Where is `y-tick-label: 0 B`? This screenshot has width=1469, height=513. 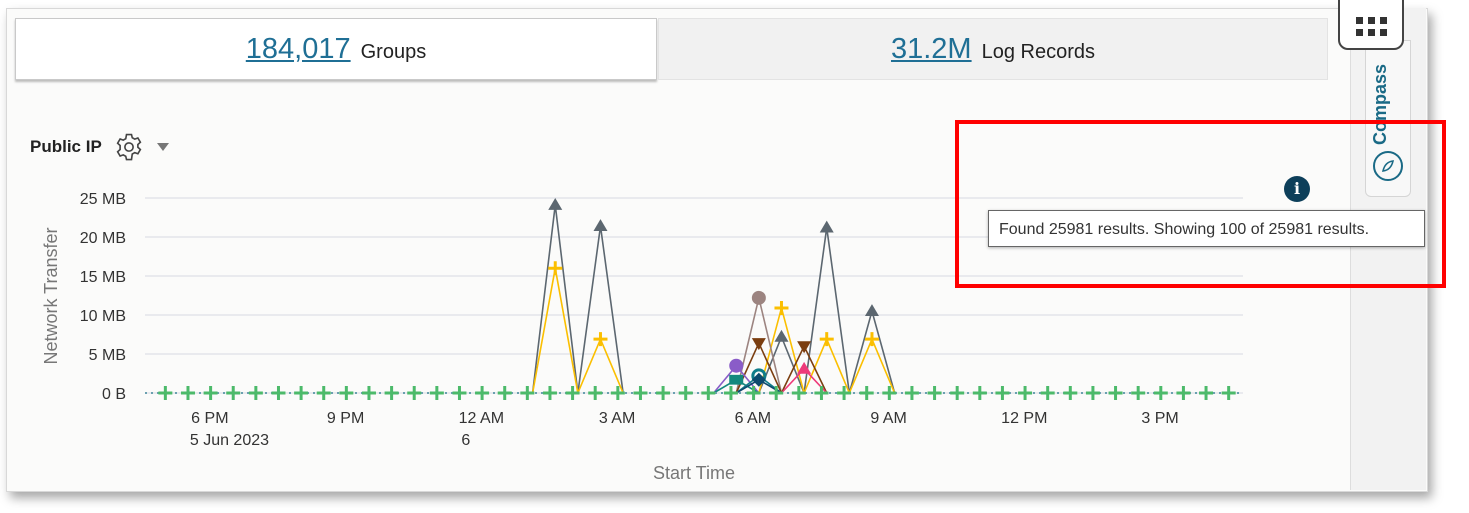
y-tick-label: 0 B is located at coordinates (114, 394).